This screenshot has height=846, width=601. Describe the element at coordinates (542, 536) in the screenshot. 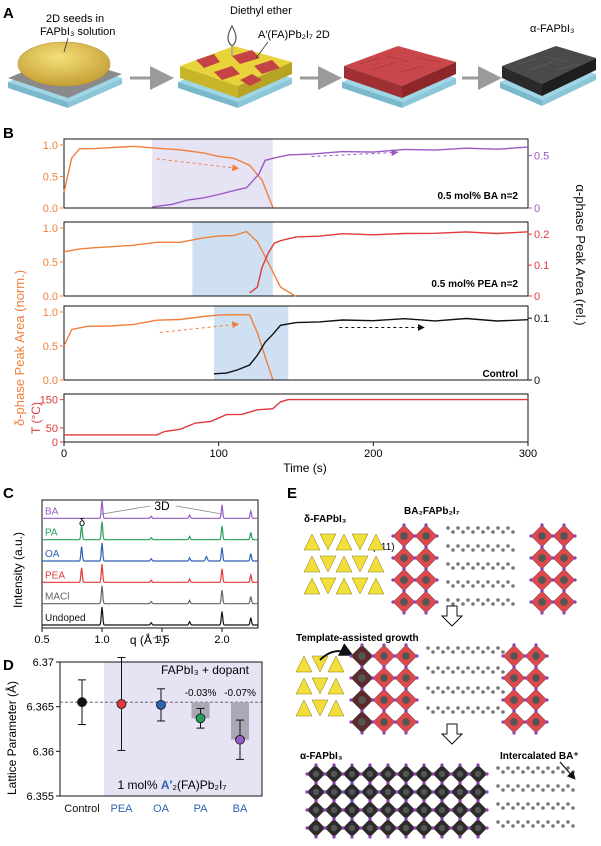

I see `ba-octahedron-center` at that location.